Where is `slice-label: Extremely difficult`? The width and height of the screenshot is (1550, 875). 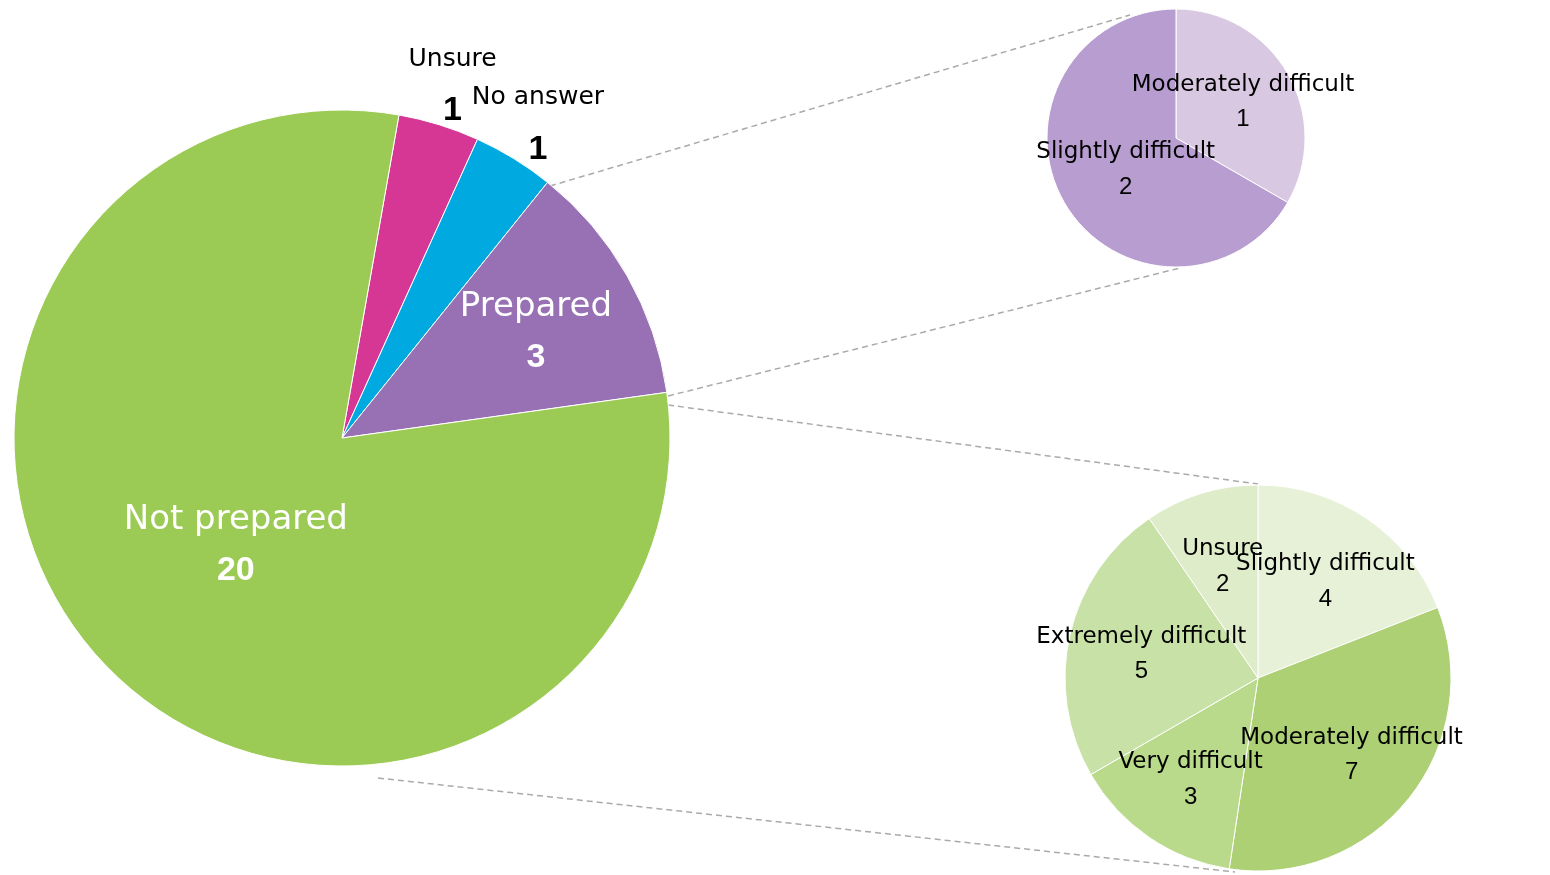
slice-label: Extremely difficult is located at coordinates (1141, 634).